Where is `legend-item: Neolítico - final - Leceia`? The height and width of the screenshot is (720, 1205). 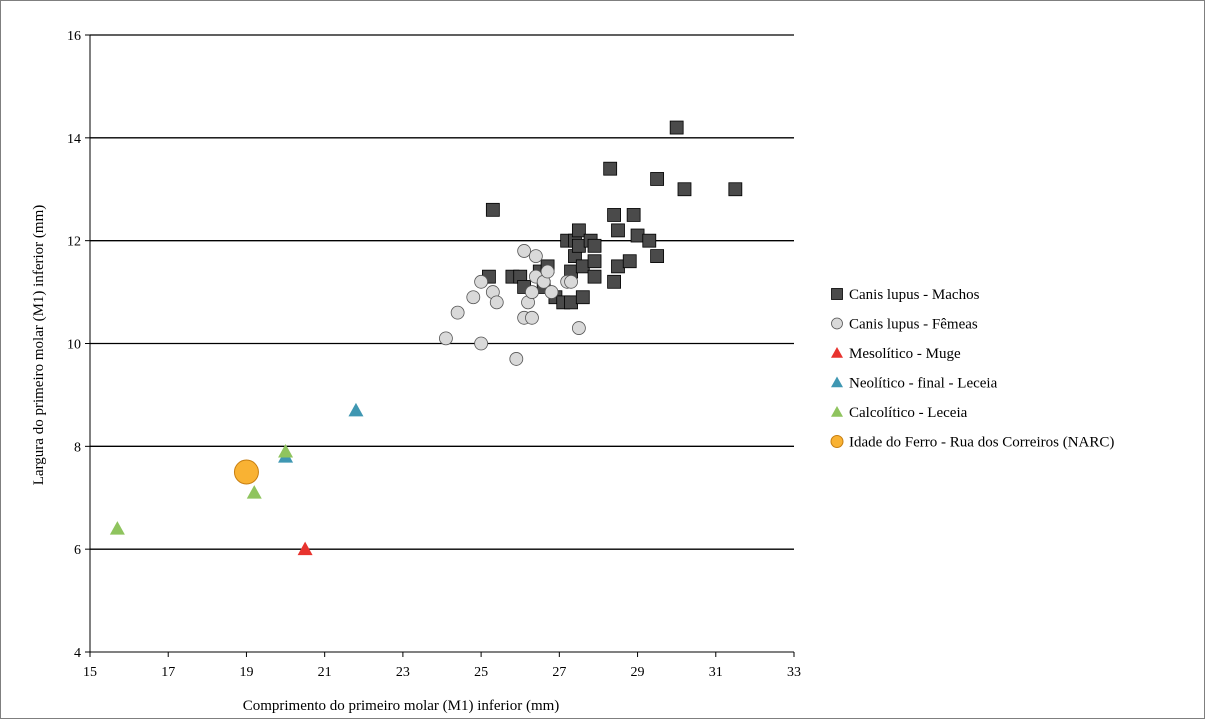 legend-item: Neolítico - final - Leceia is located at coordinates (914, 384).